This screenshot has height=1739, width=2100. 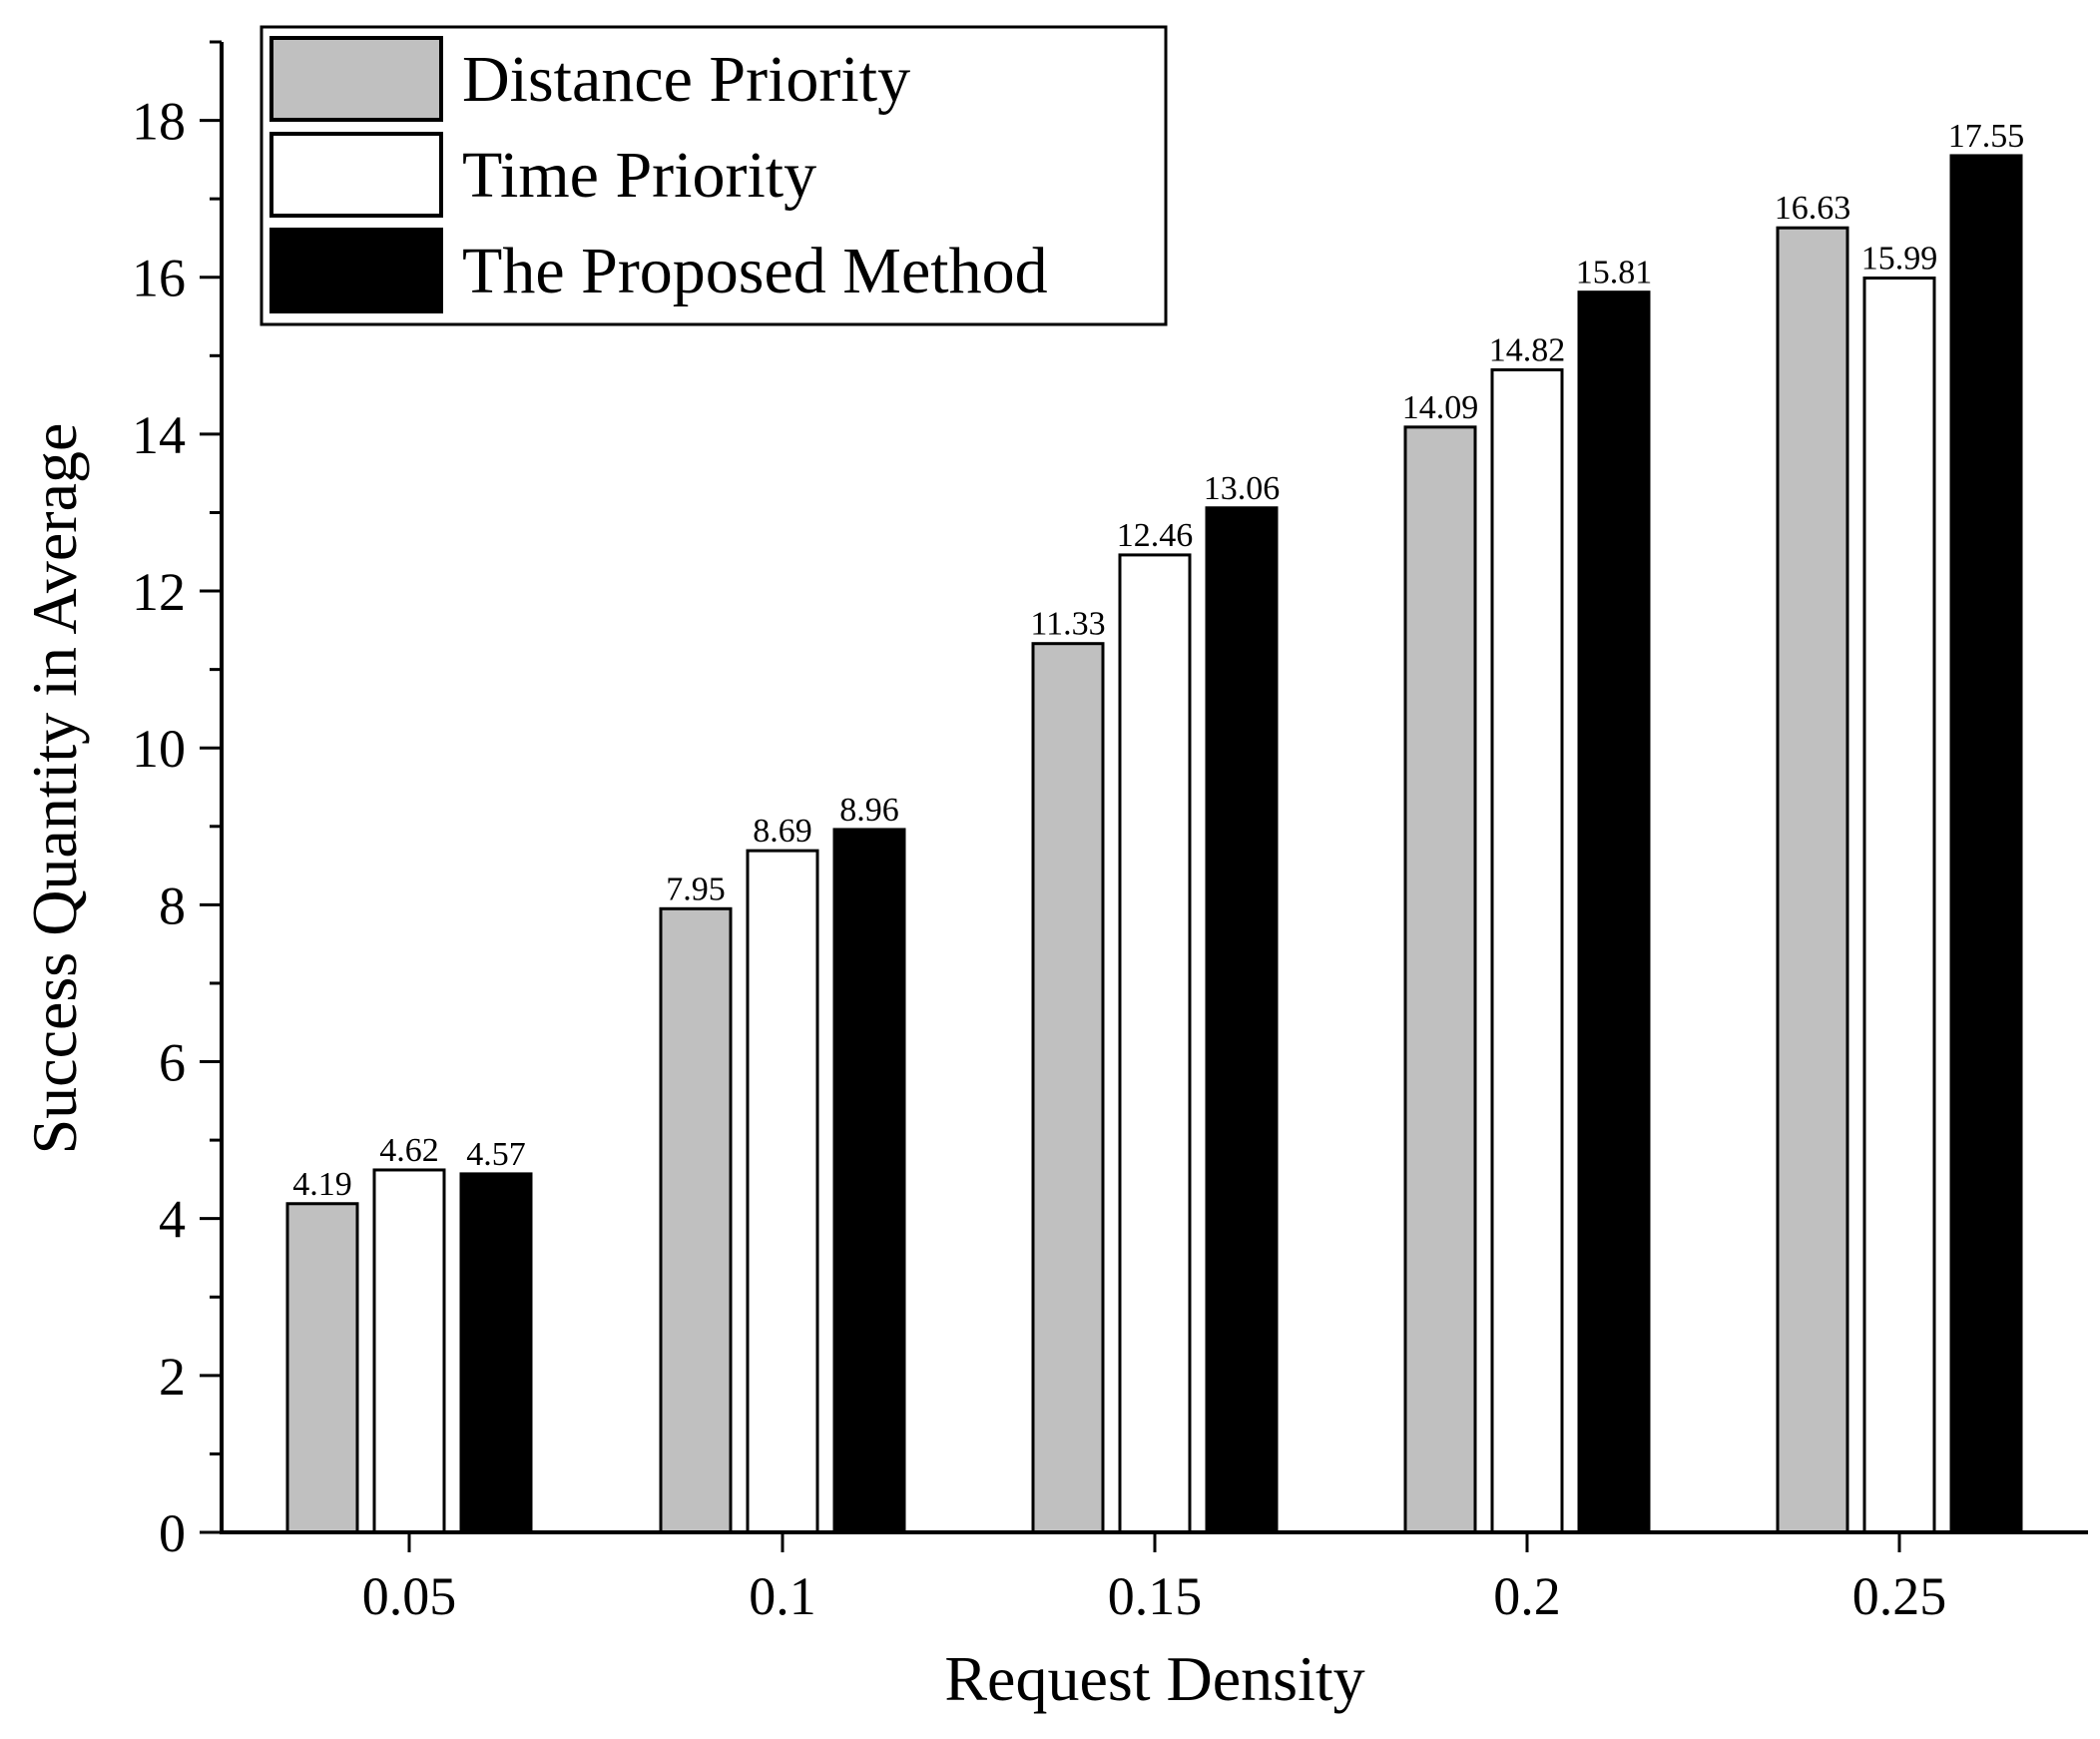 I want to click on data-label-the-proposed-method-0-2: 15.81, so click(x=1614, y=273).